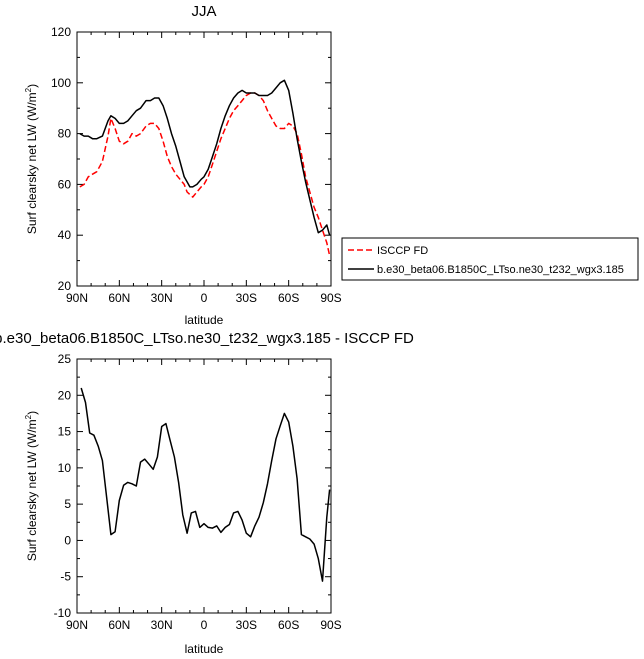 The image size is (644, 659). What do you see at coordinates (65, 395) in the screenshot?
I see `p2-ytick-label: 20` at bounding box center [65, 395].